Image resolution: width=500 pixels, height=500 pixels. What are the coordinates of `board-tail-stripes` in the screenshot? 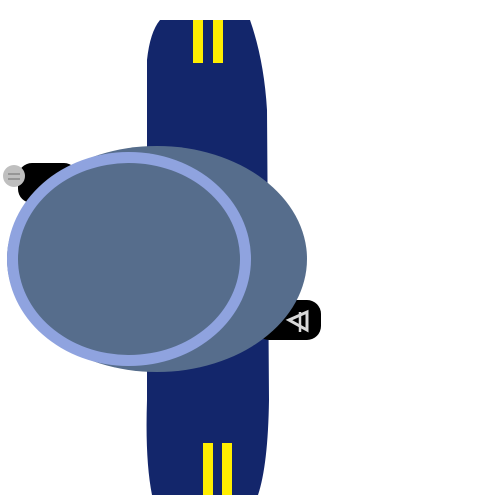 It's located at (217, 469).